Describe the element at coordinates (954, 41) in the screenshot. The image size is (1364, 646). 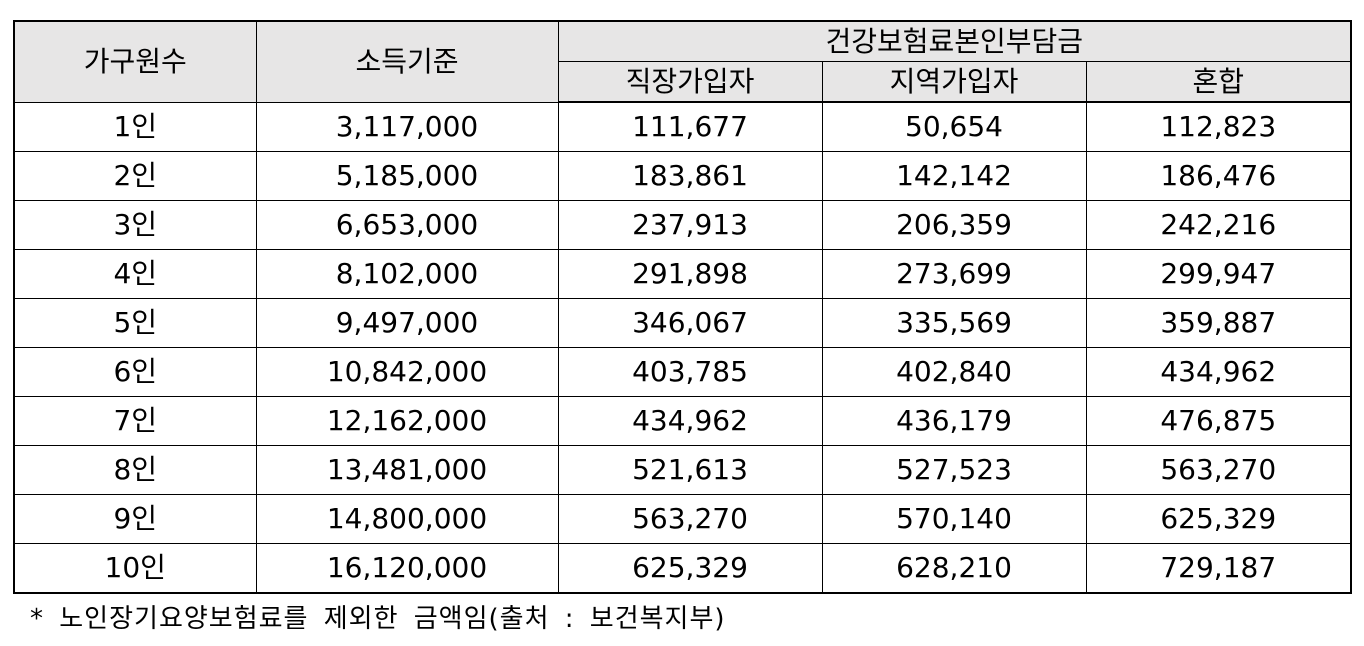
I see `header-premium-group: 건강보험료본인부담금` at that location.